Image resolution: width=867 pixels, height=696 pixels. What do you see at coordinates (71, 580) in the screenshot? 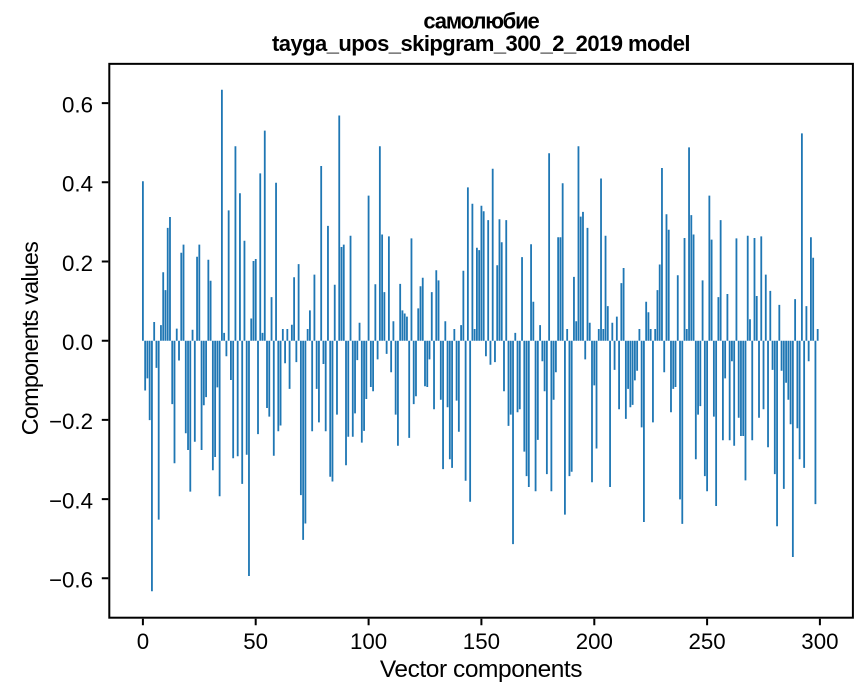
I see `svg-text: −0.6` at bounding box center [71, 580].